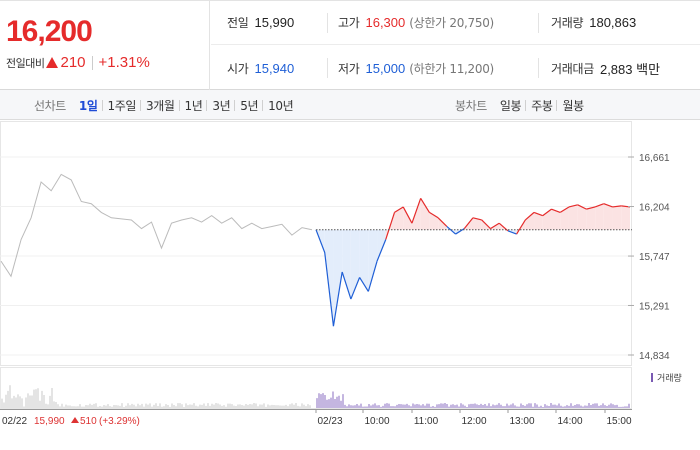 This screenshot has height=450, width=700. Describe the element at coordinates (669, 378) in the screenshot. I see `volume-legend-label: 거래량` at that location.